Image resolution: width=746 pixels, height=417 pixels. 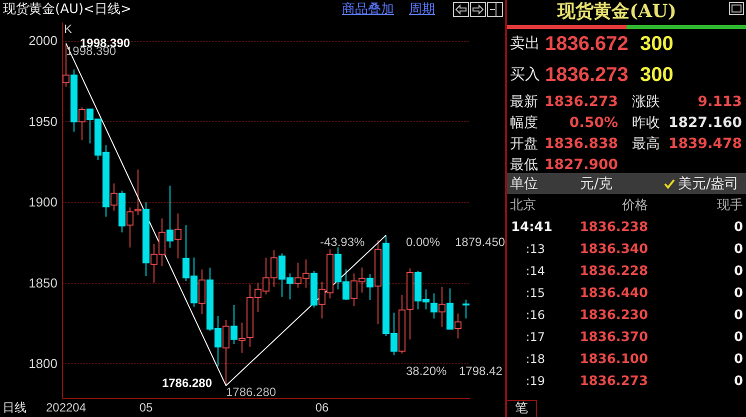 What do you see at coordinates (531, 227) in the screenshot?
I see `text: 14:41` at bounding box center [531, 227].